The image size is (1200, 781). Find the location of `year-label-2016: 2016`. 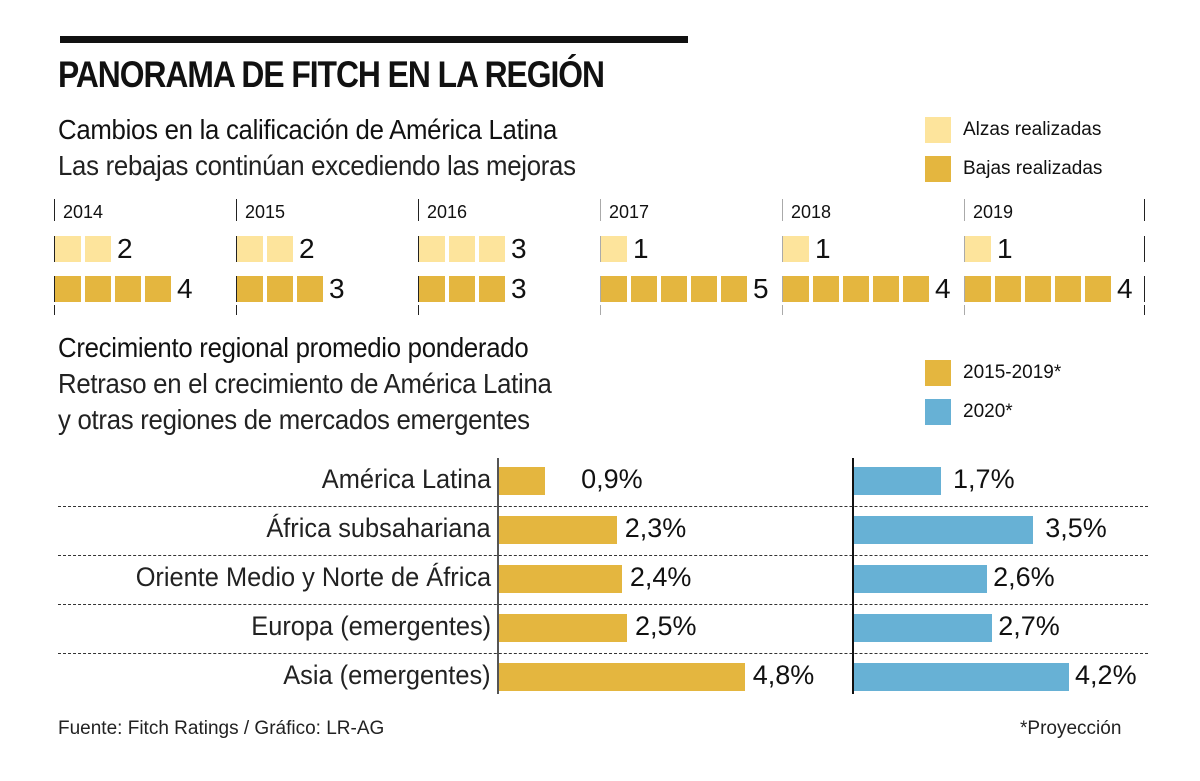

year-label-2016: 2016 is located at coordinates (447, 212).